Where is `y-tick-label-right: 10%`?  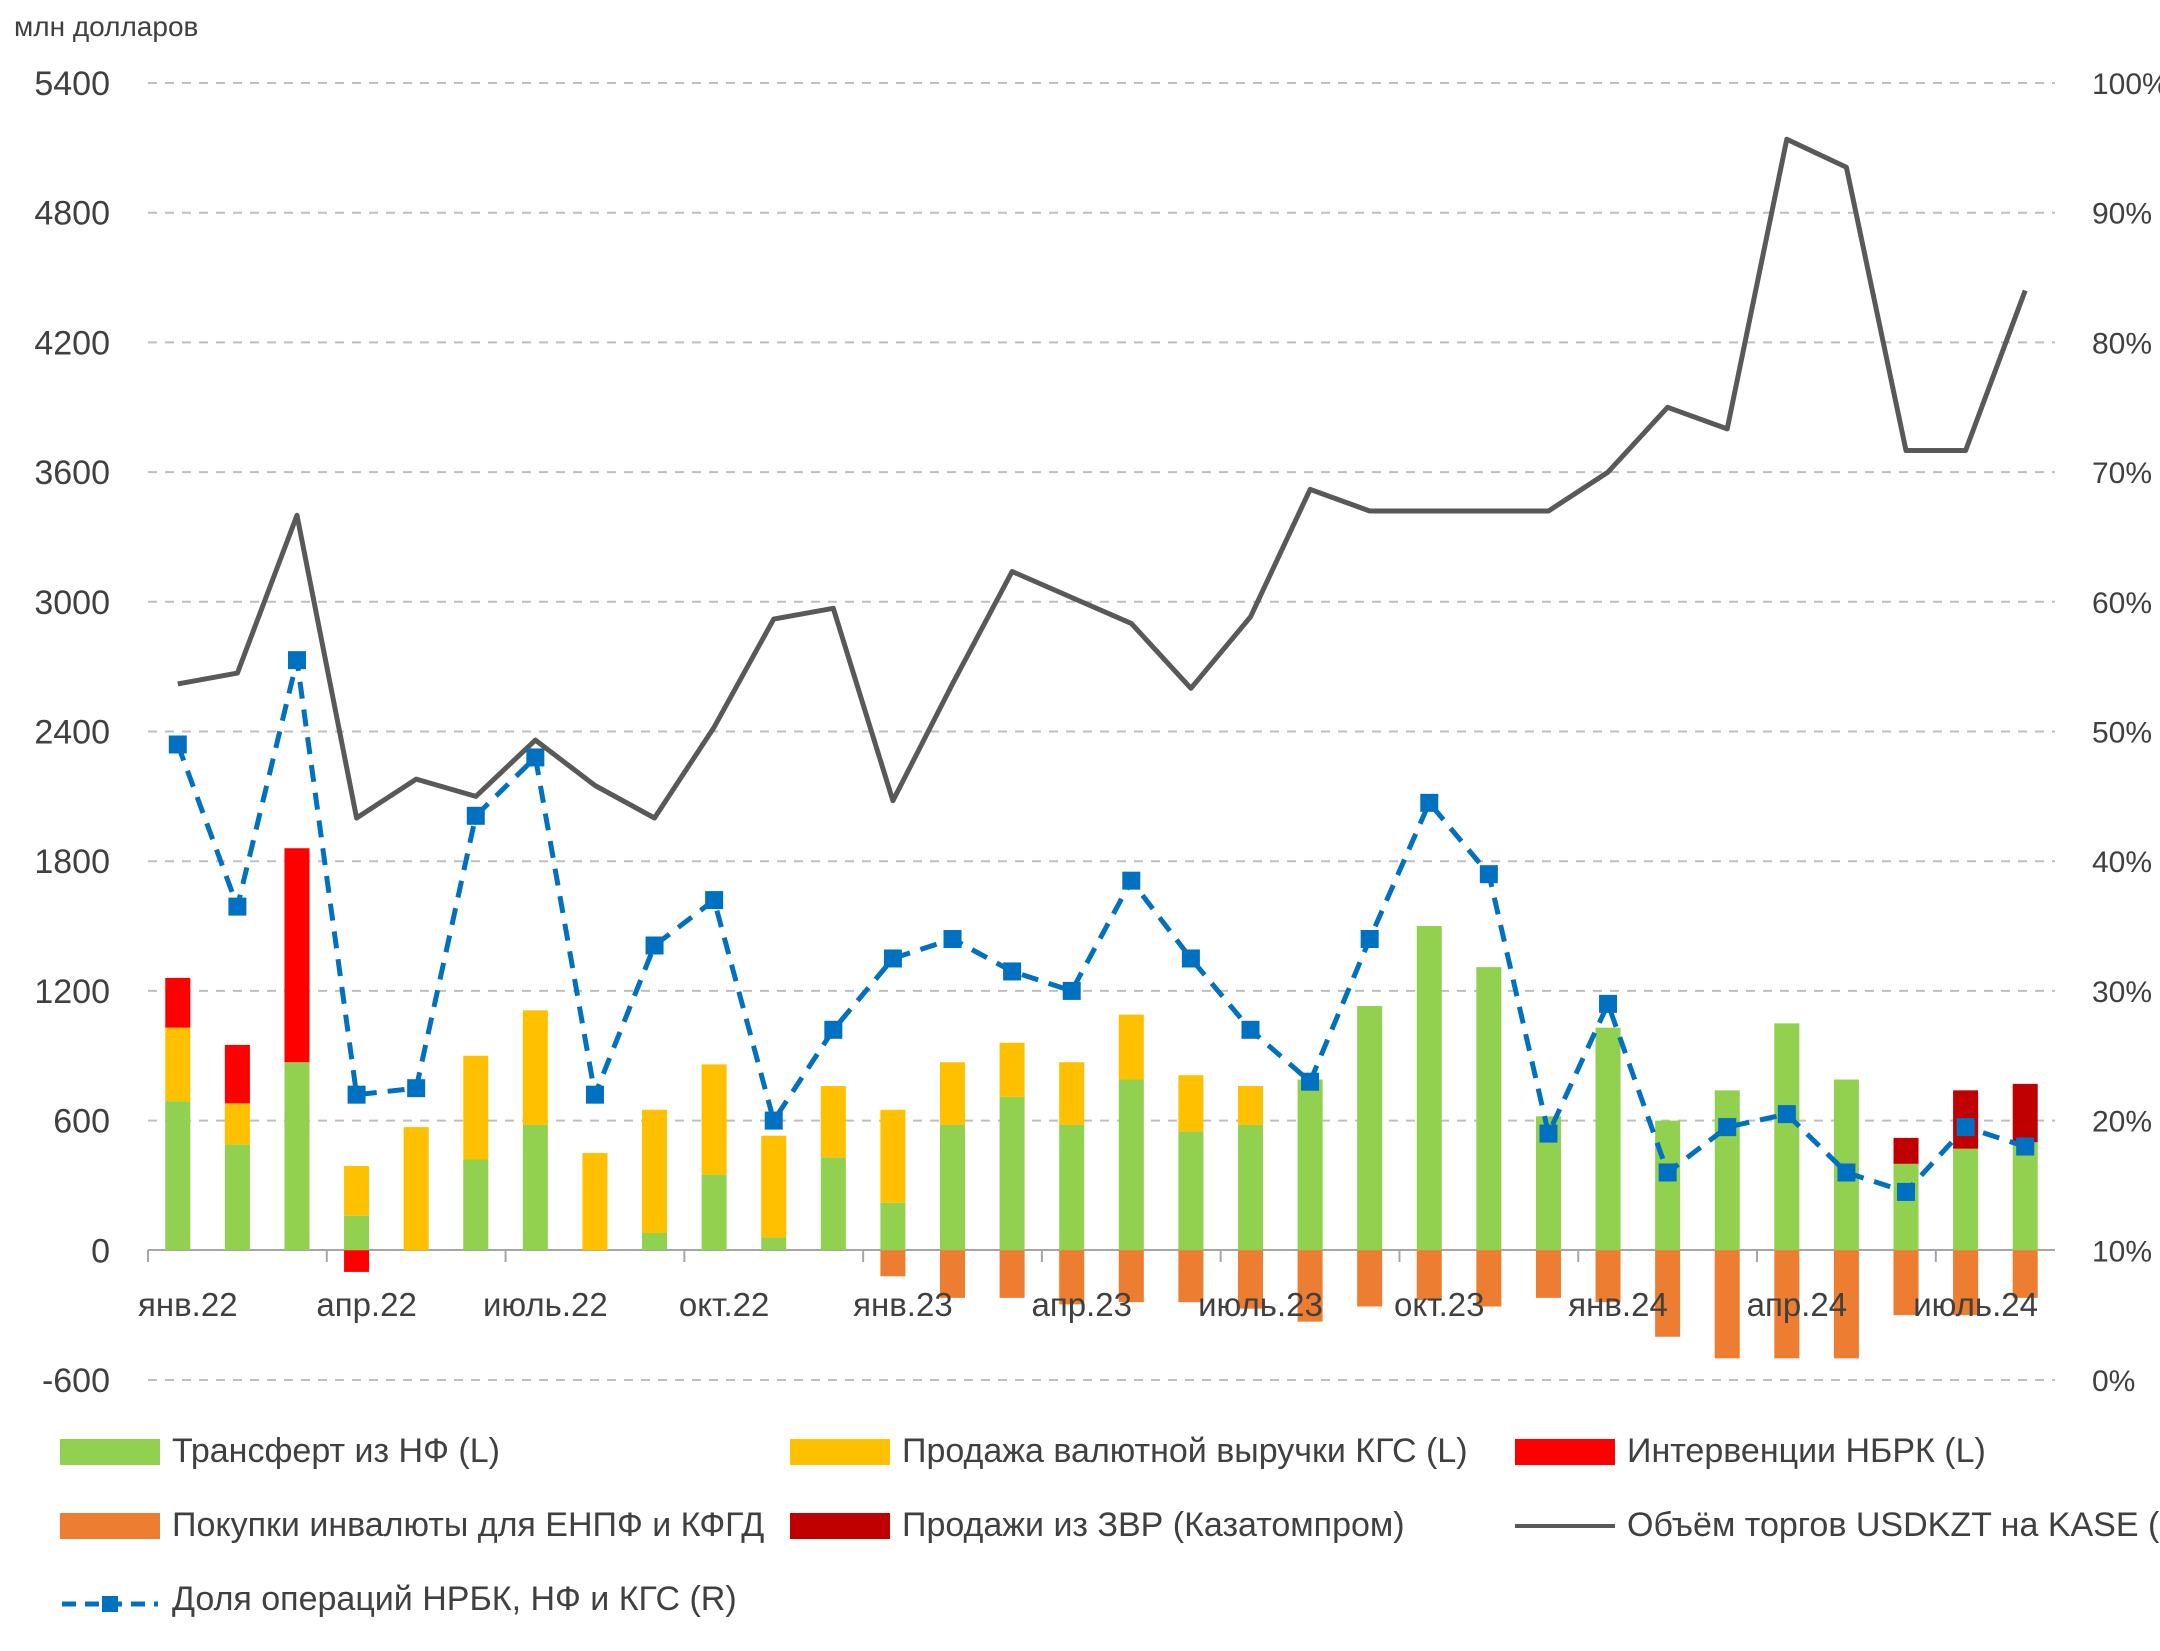
y-tick-label-right: 10% is located at coordinates (2122, 1251).